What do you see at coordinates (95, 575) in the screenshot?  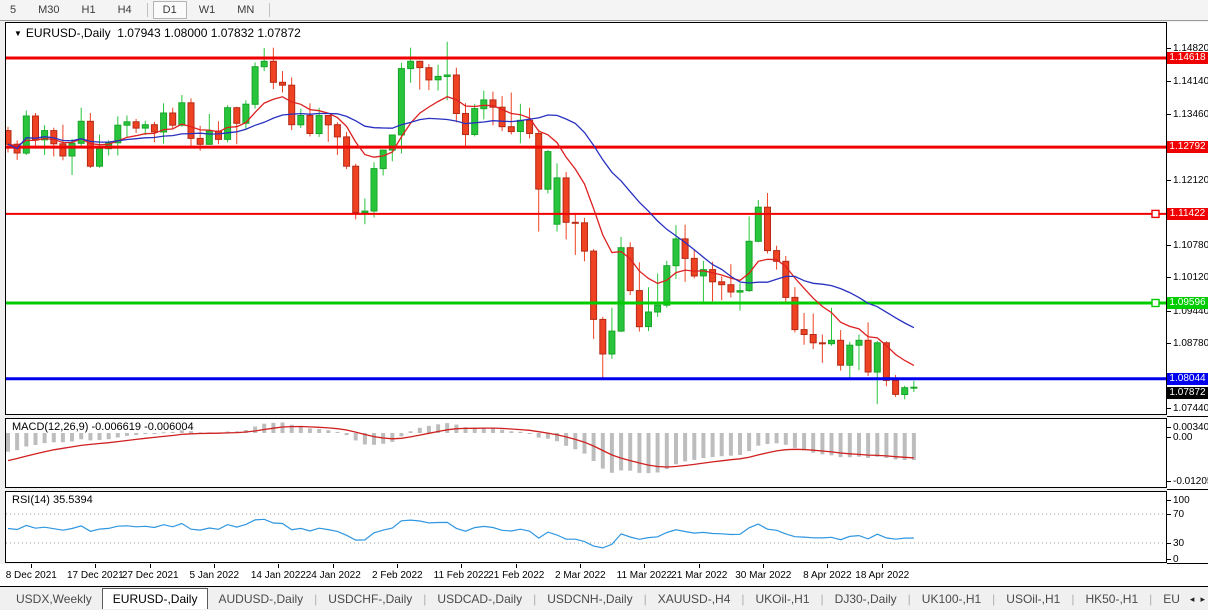 I see `date-axis-label: 17 Dec 2021` at bounding box center [95, 575].